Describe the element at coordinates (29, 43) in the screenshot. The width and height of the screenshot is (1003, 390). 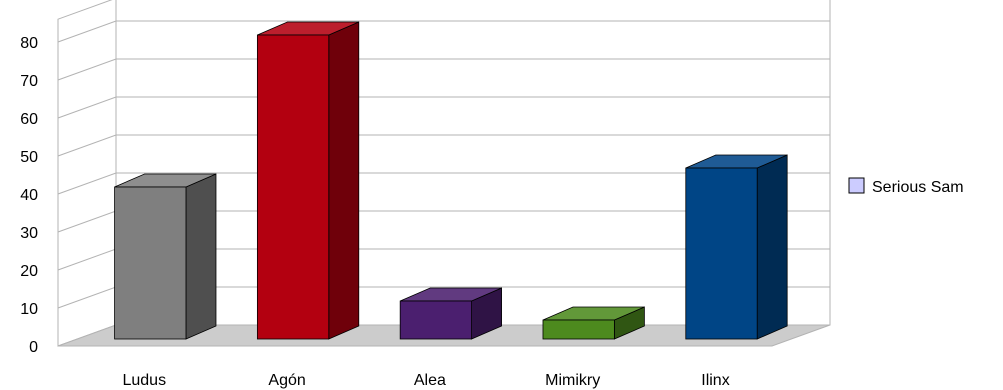
I see `y-tick-label: 80` at that location.